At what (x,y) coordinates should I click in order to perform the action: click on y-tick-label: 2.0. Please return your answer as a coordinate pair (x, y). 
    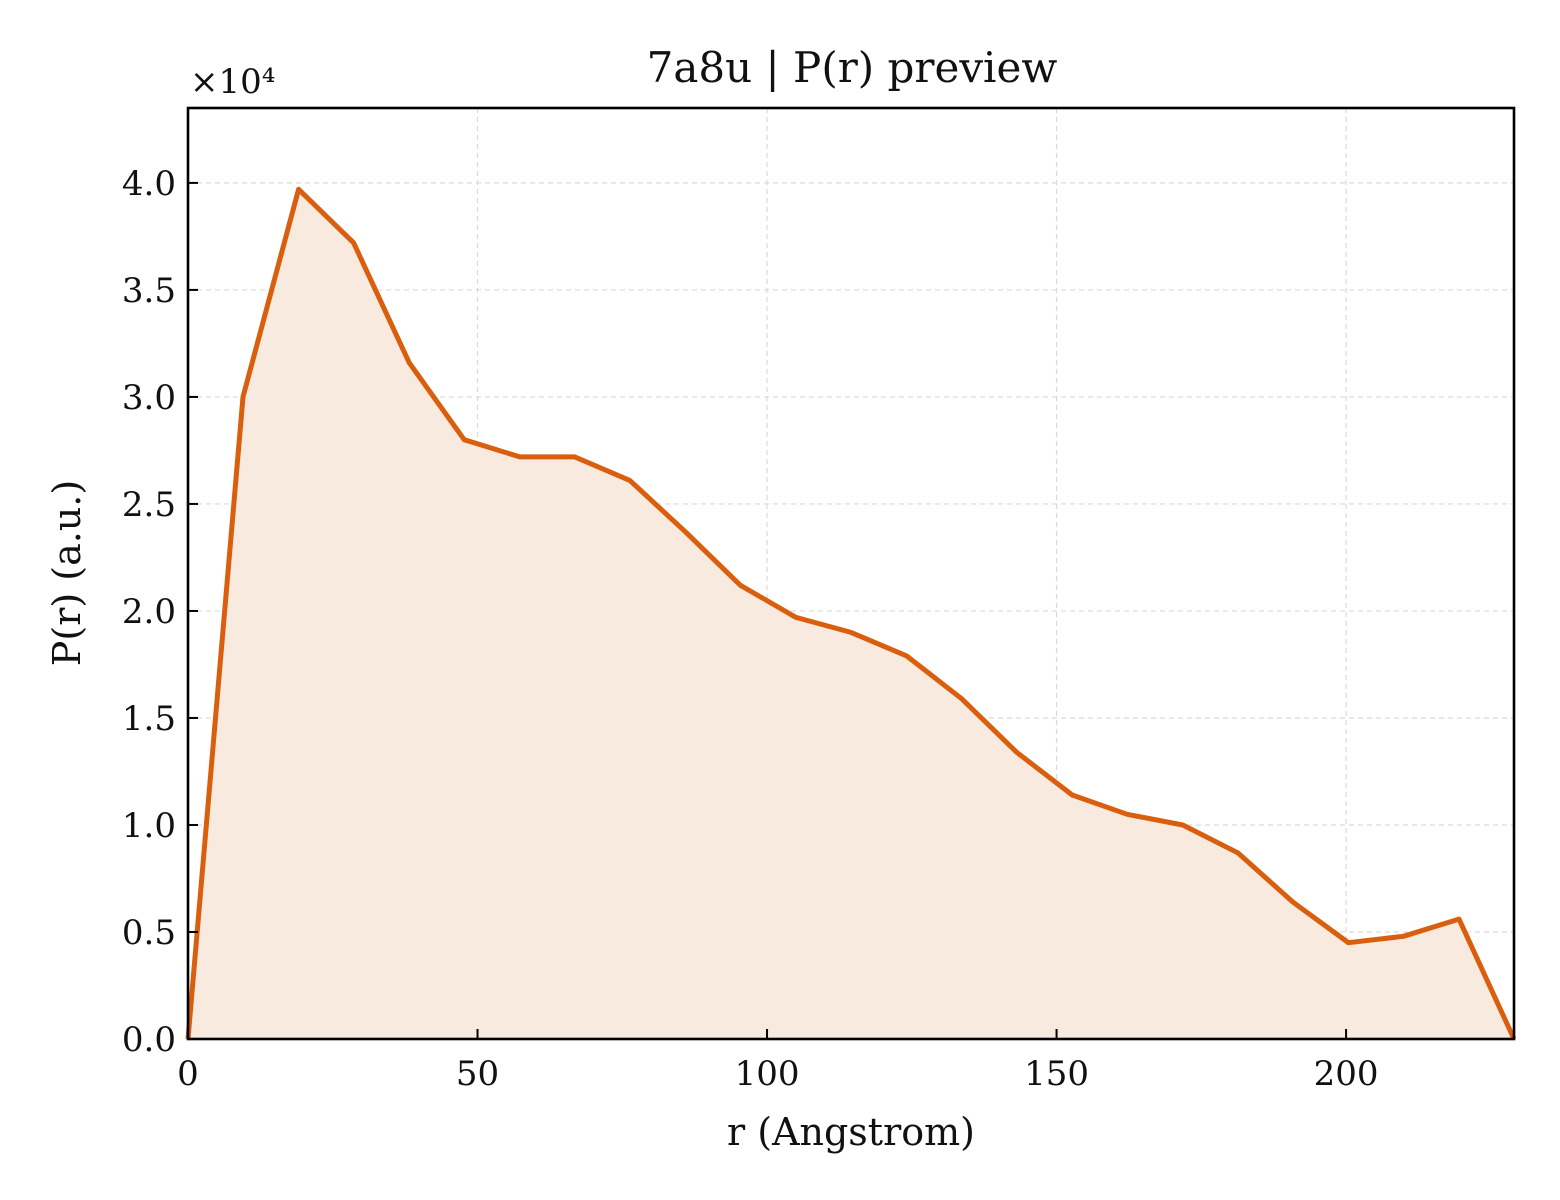
    Looking at the image, I should click on (149, 612).